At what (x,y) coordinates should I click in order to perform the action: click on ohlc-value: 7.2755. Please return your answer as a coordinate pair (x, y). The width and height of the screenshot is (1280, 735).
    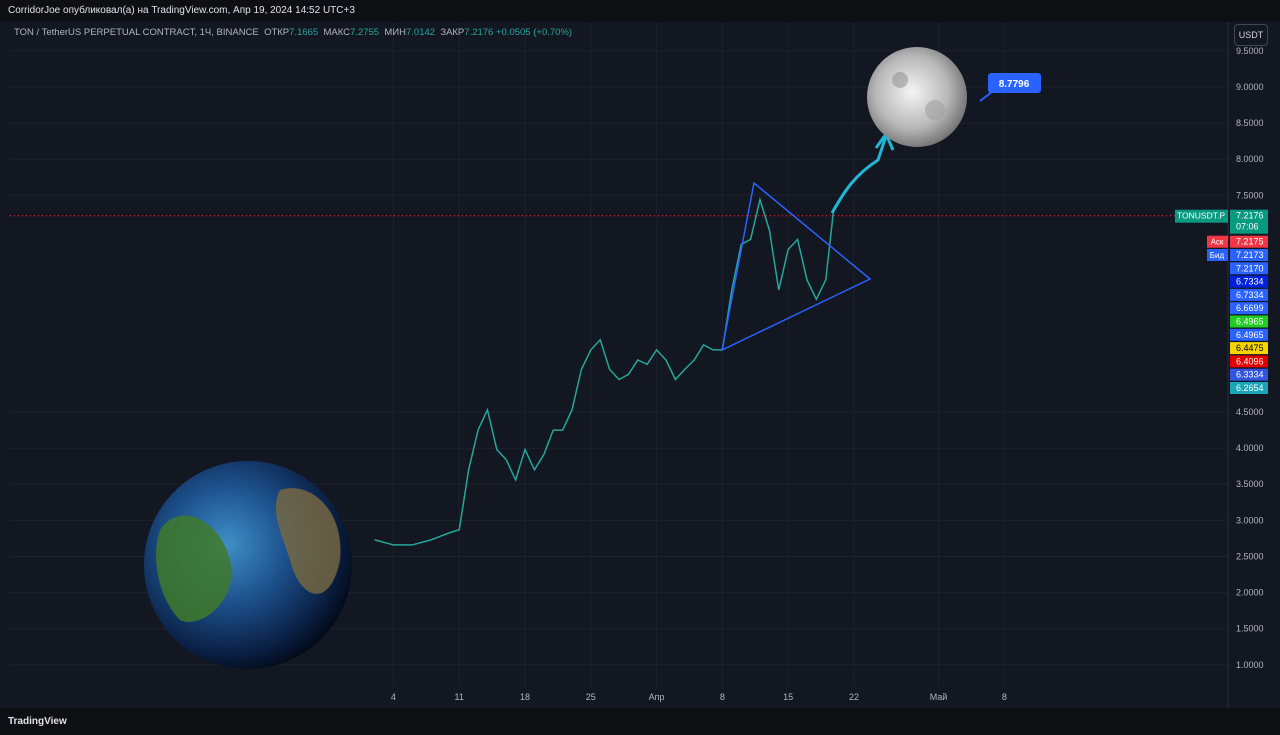
    Looking at the image, I should click on (365, 32).